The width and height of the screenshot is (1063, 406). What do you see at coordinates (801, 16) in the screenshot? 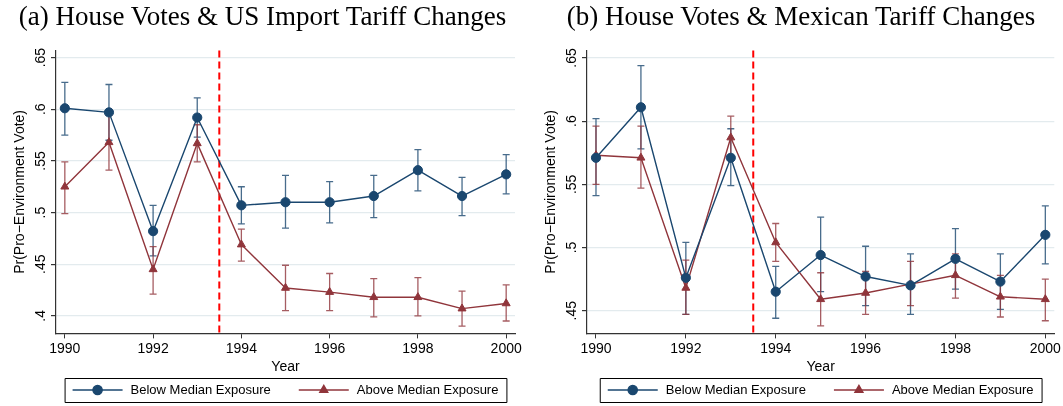
I see `chart-title: (b) House Votes & Mexican Tariff Changes` at bounding box center [801, 16].